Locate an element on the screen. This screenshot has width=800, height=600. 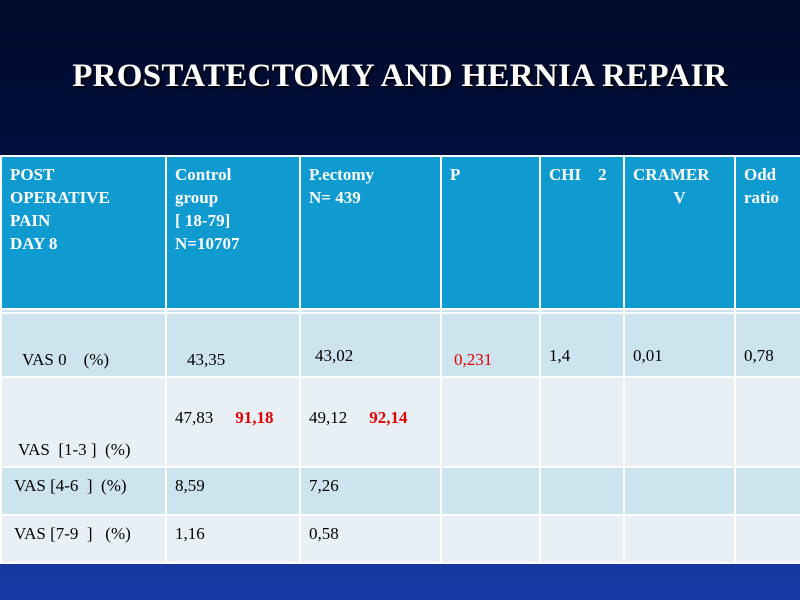
header-line: OPERATIVE is located at coordinates (60, 197).